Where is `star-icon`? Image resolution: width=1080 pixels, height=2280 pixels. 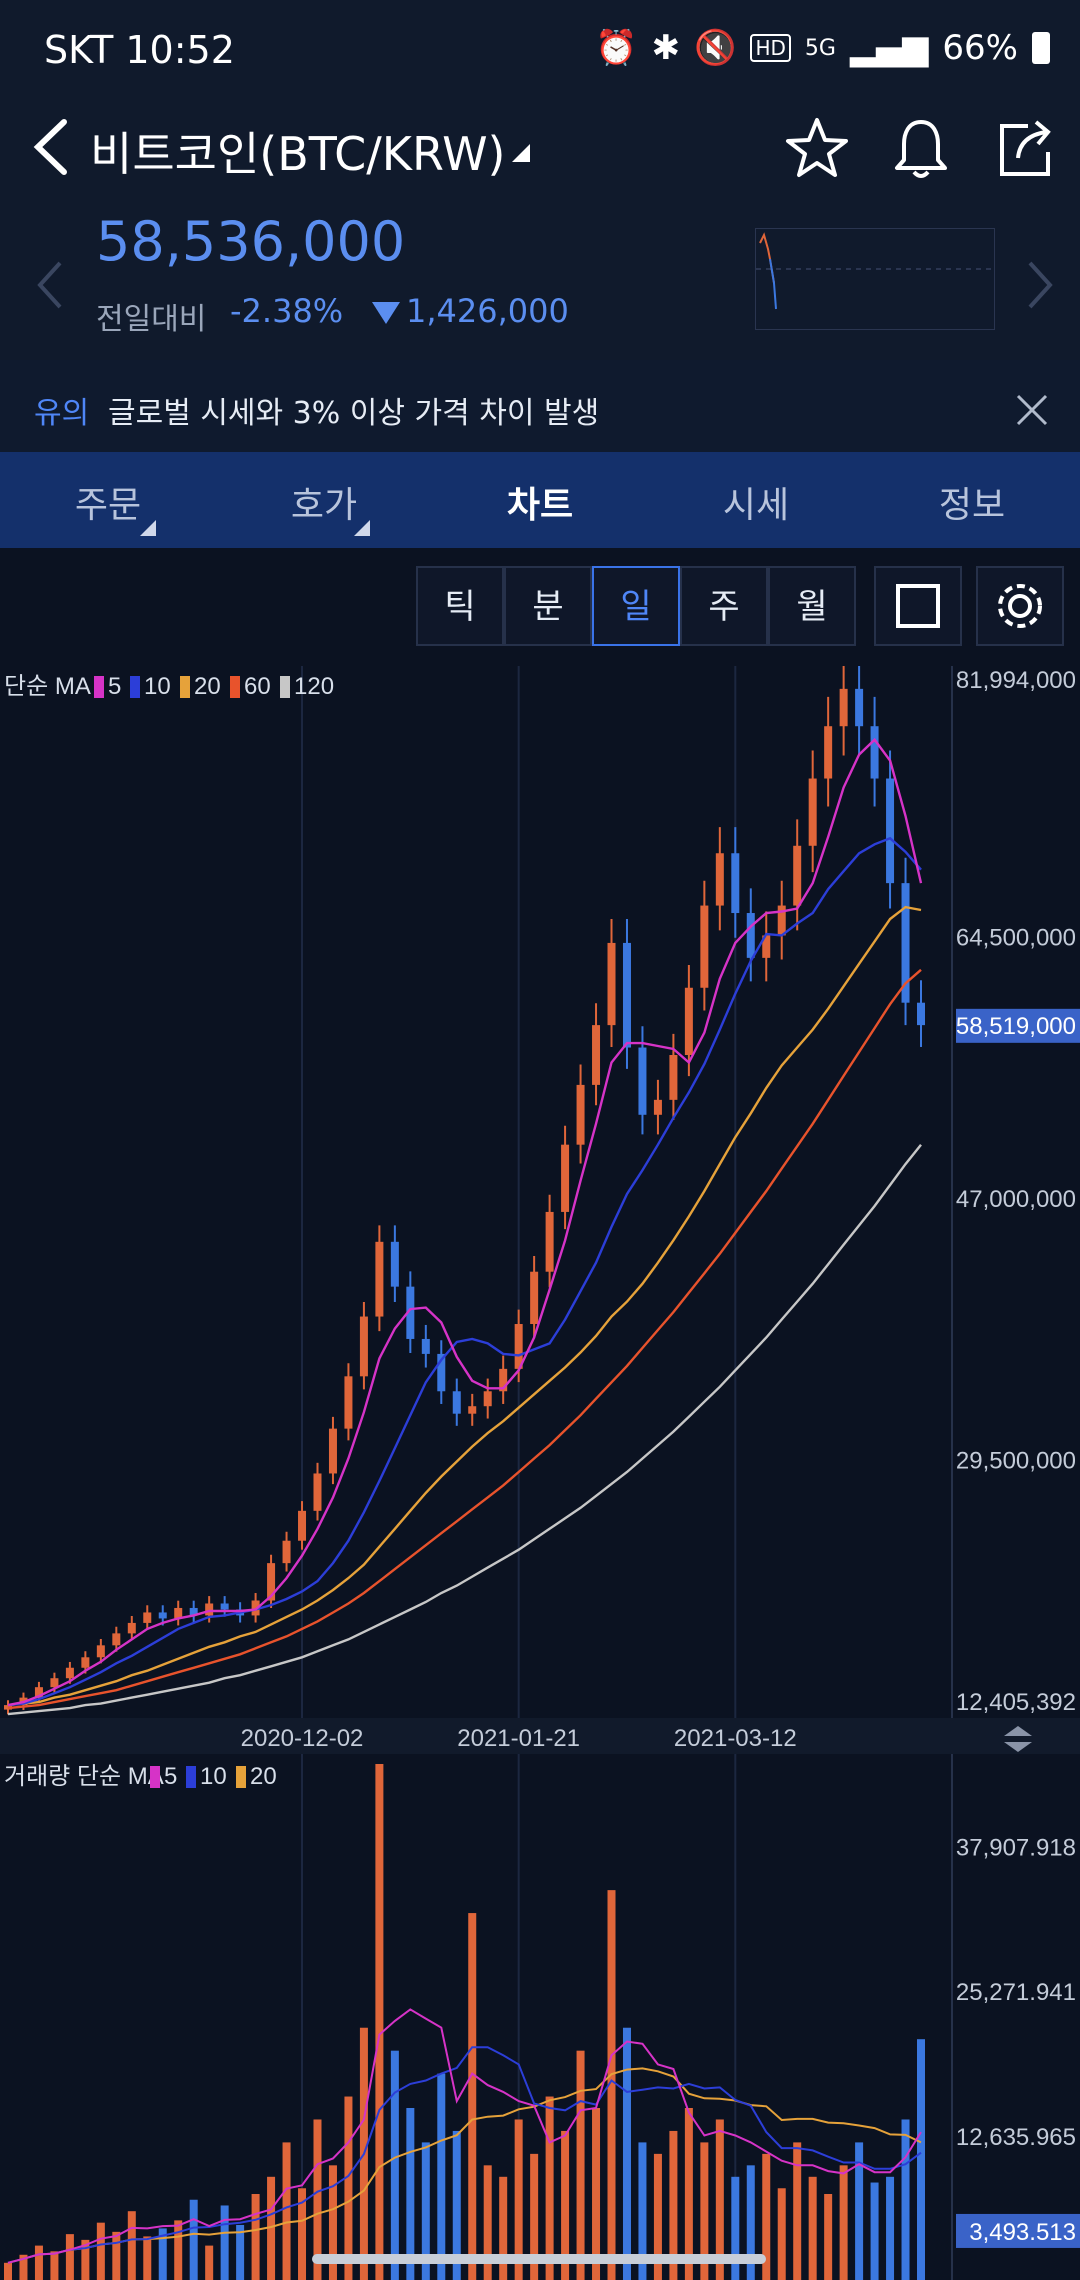 star-icon is located at coordinates (817, 149).